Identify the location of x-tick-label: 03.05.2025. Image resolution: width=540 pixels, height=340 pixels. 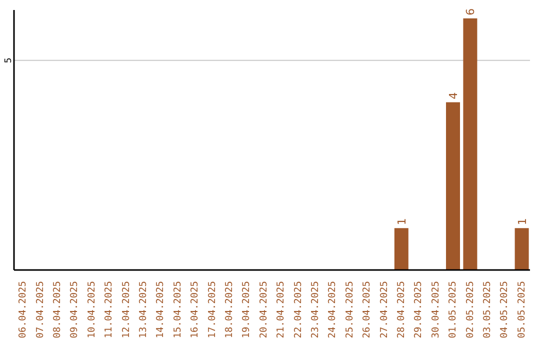
(487, 309).